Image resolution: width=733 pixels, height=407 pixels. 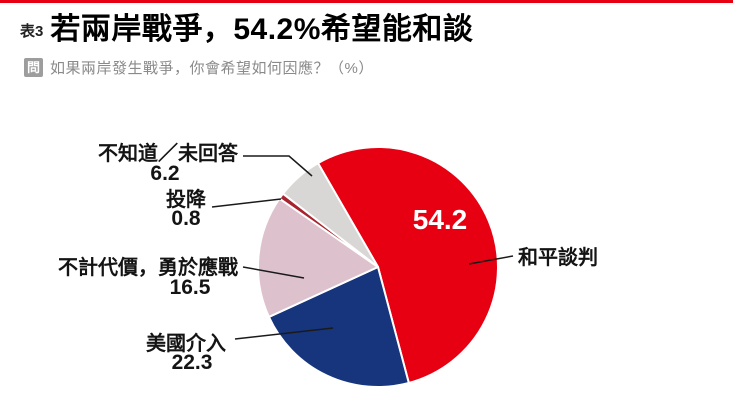 What do you see at coordinates (186, 200) in the screenshot?
I see `slice-label-surrender: 投降` at bounding box center [186, 200].